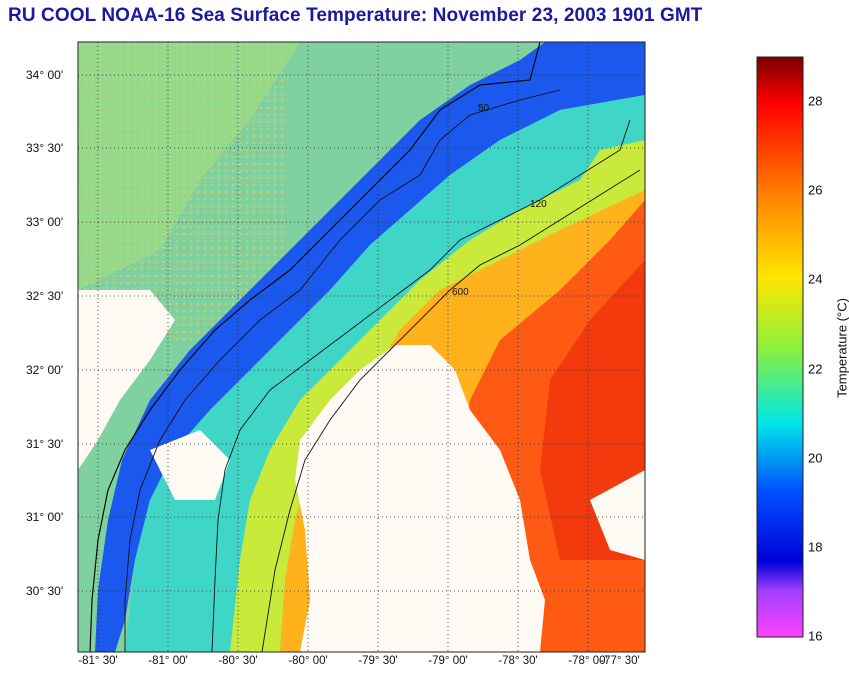  Describe the element at coordinates (484, 108) in the screenshot. I see `contour-label-50: 50` at that location.